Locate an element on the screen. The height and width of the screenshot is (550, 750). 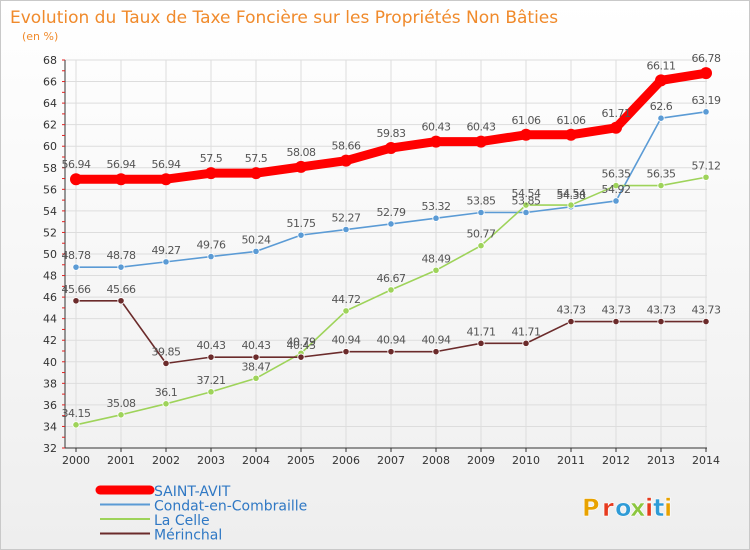
y-tick-label: 38 is located at coordinates (50, 383).